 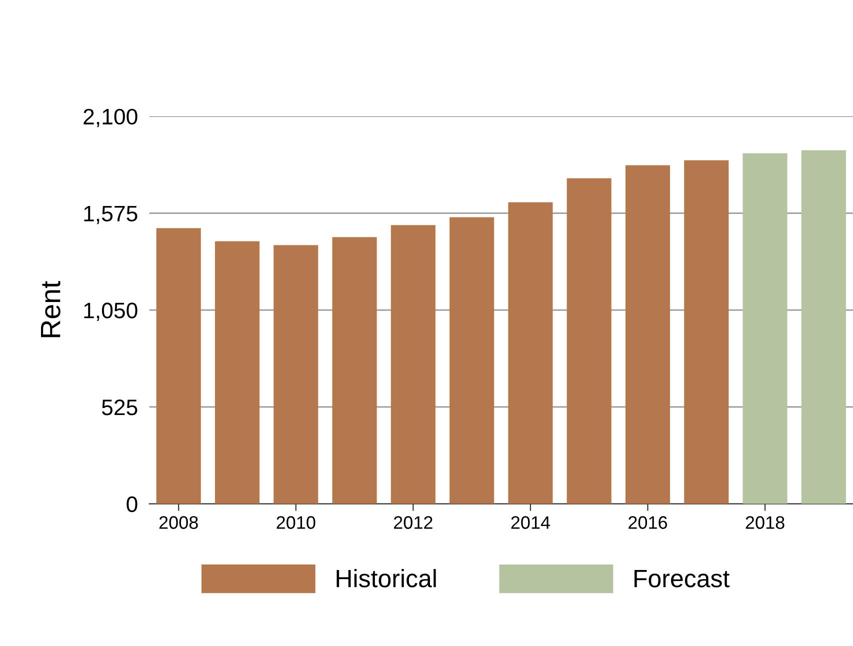 I want to click on y-tick-label: 2,100, so click(x=111, y=118).